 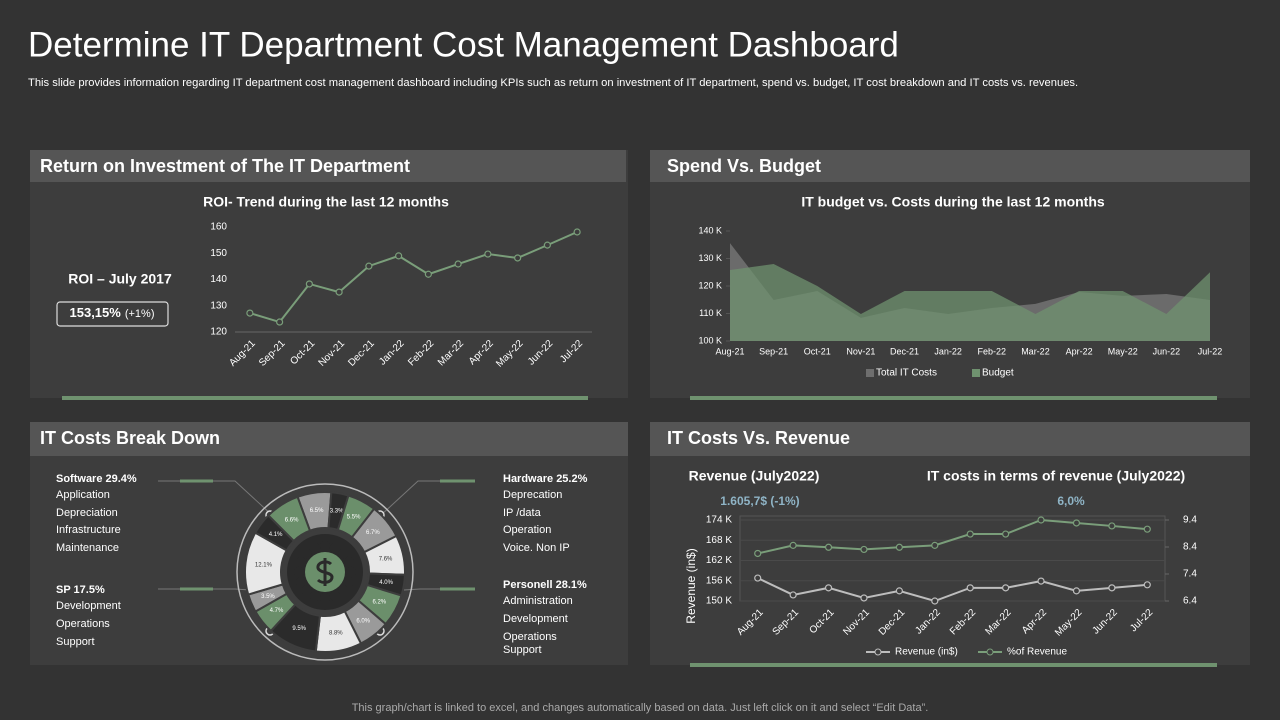 What do you see at coordinates (990, 652) in the screenshot?
I see `legend-marker` at bounding box center [990, 652].